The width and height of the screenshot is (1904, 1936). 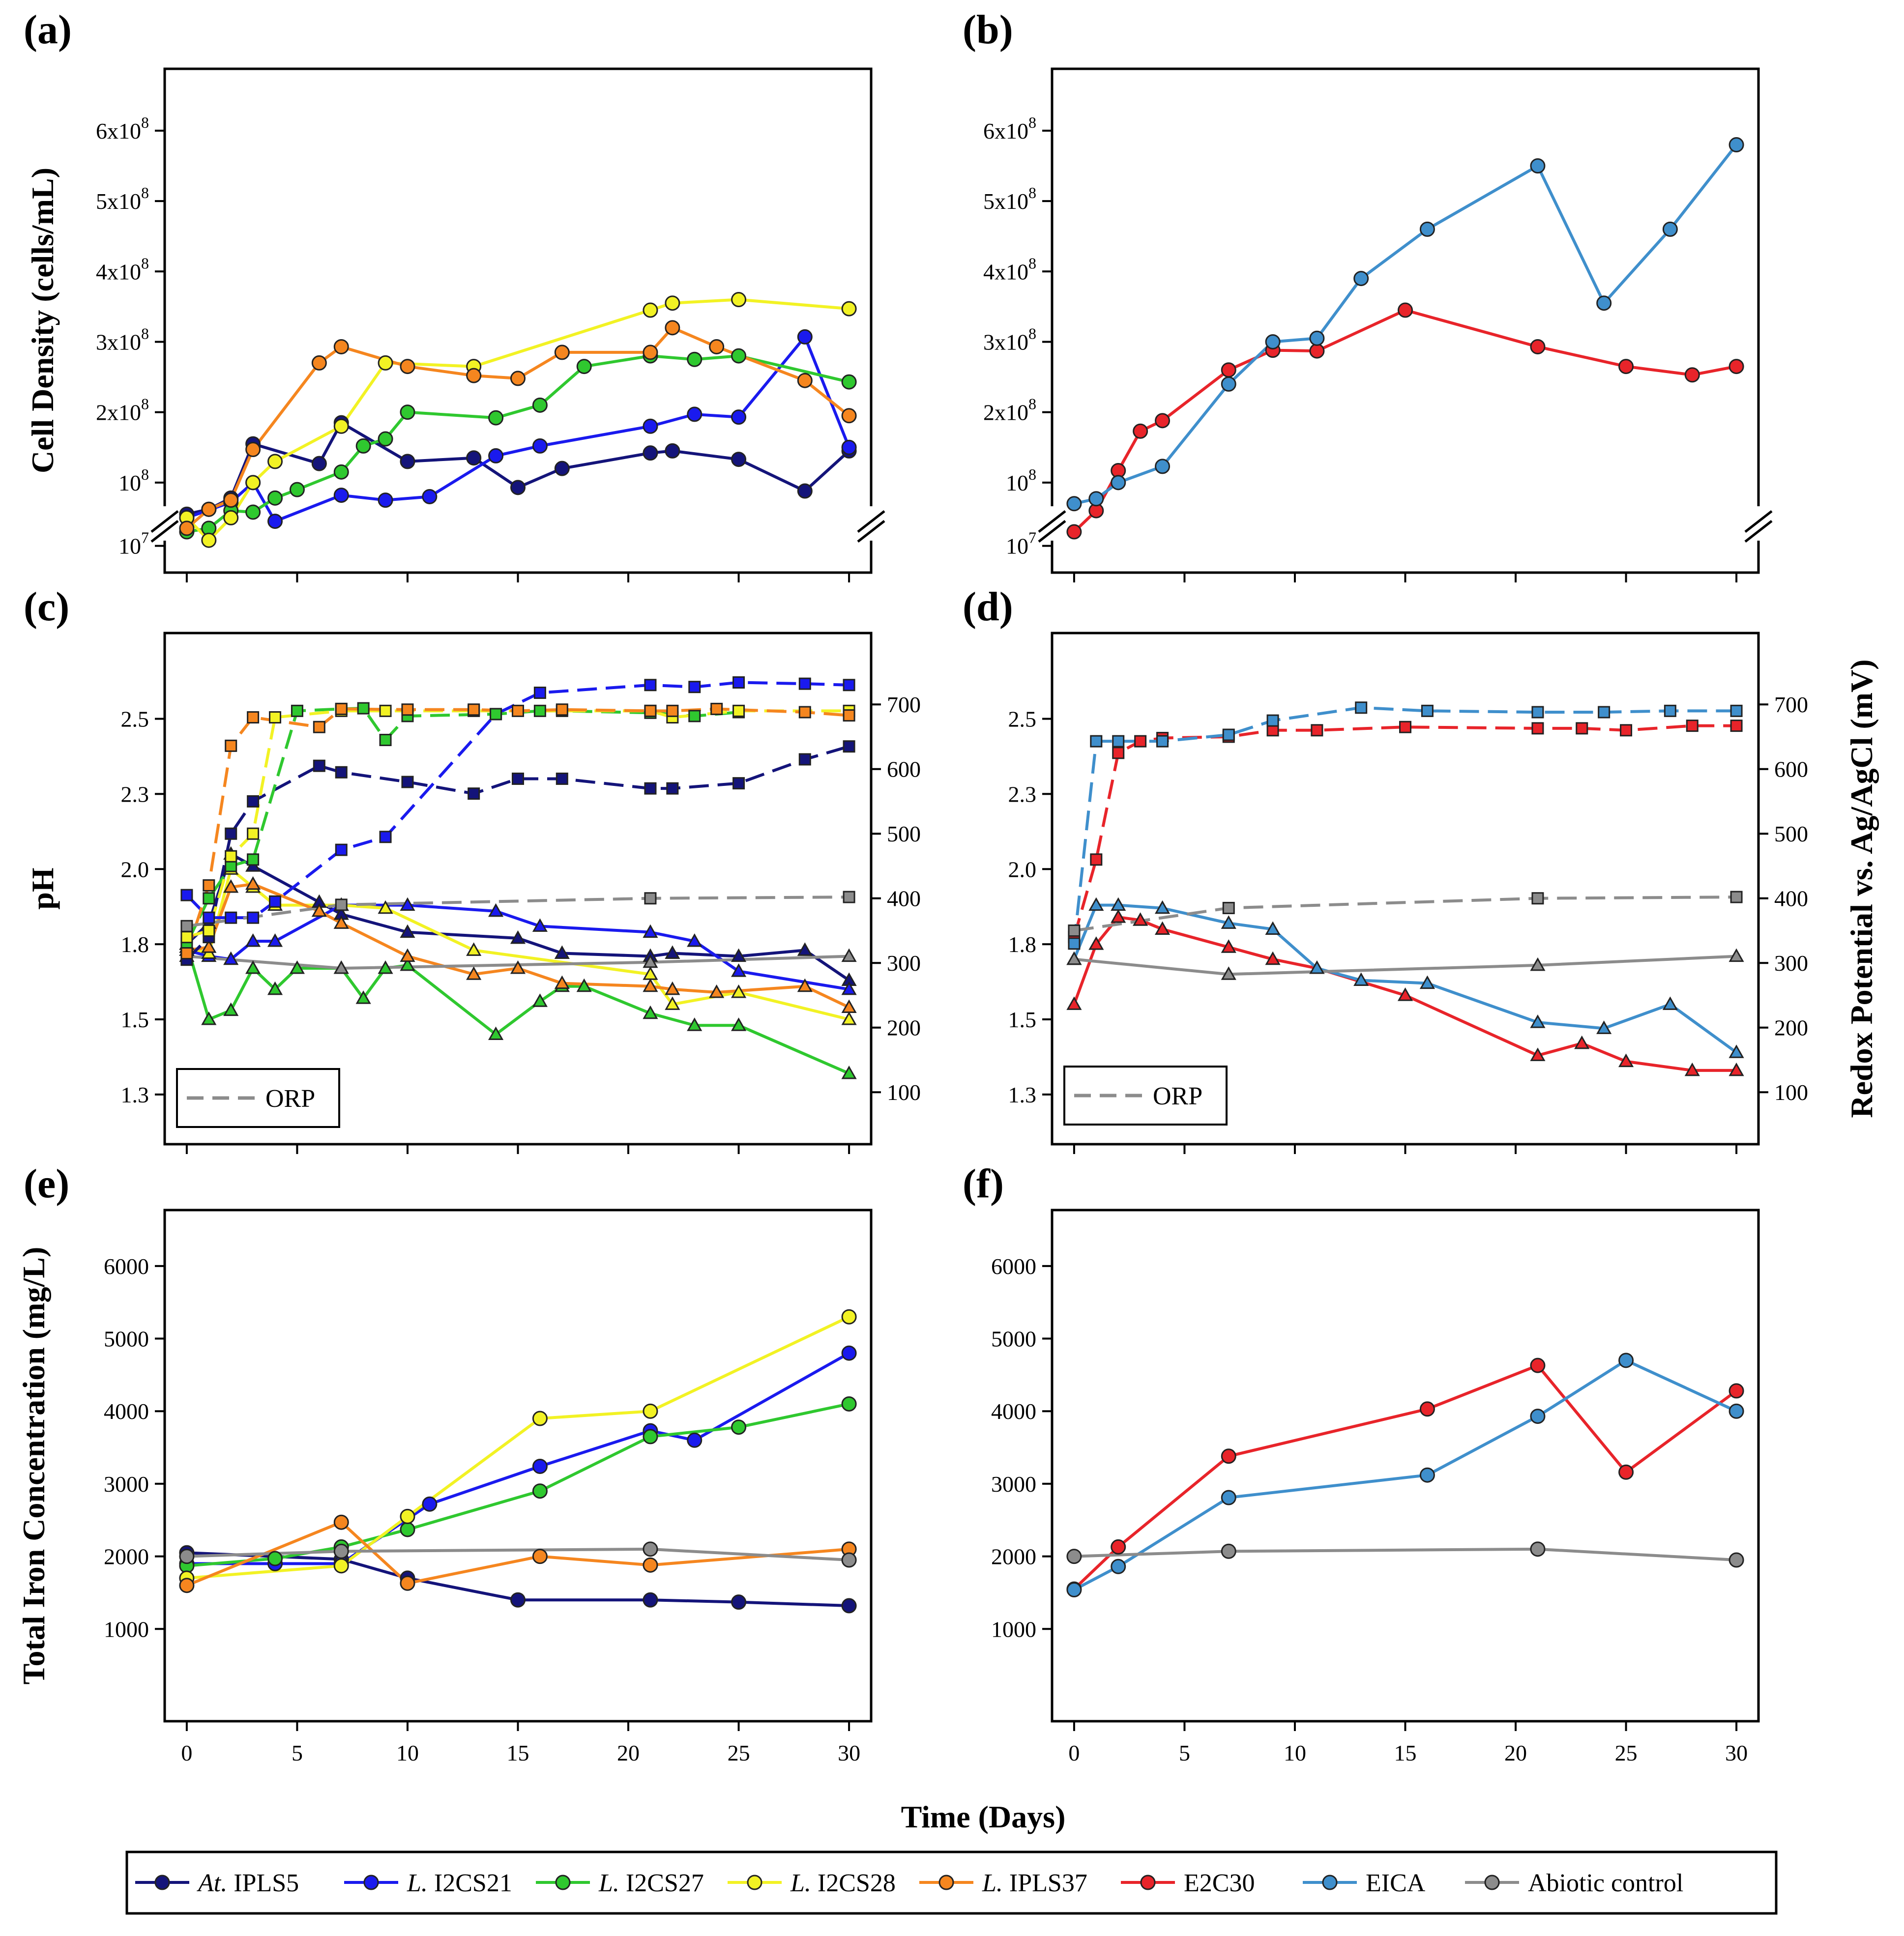 I want to click on y-tick-label: 10⁸, so click(x=1021, y=480).